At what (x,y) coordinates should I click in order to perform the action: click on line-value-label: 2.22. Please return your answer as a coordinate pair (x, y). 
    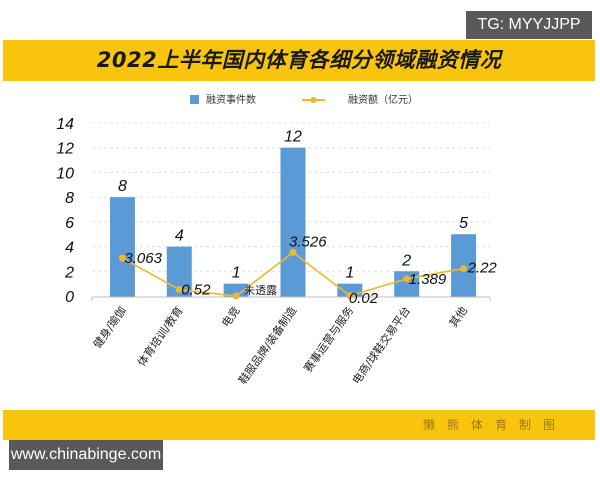
    Looking at the image, I should click on (482, 268).